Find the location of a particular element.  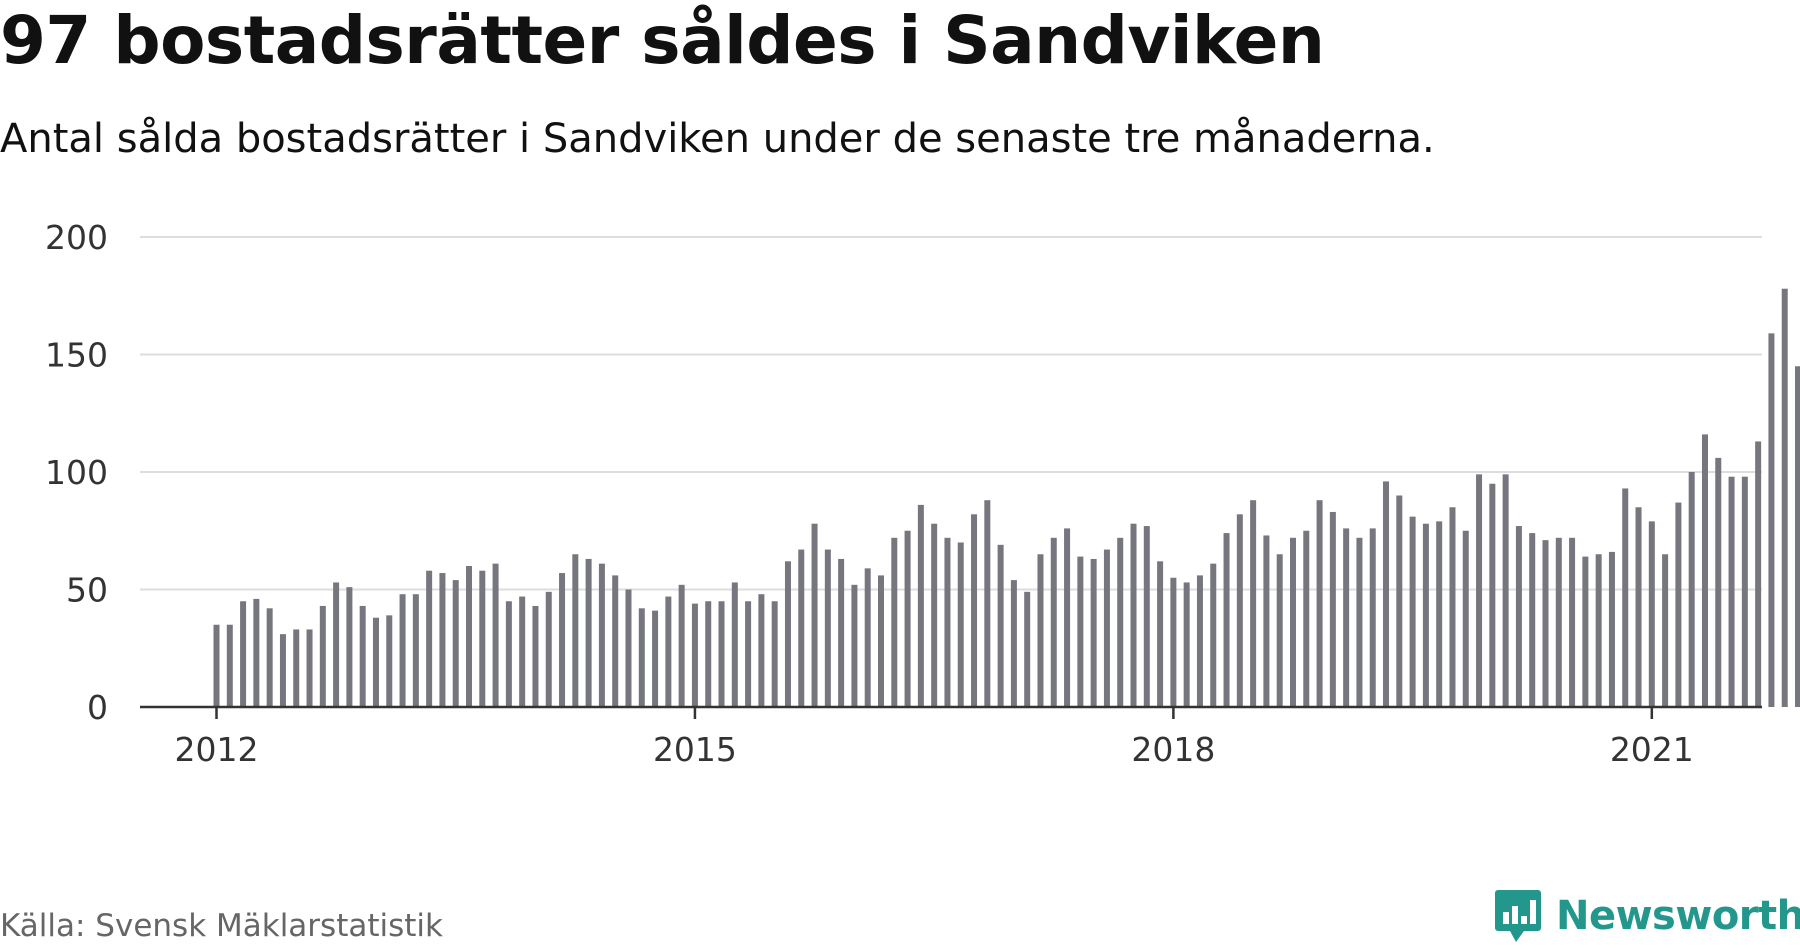

x-tick-label: 2015 is located at coordinates (695, 749).